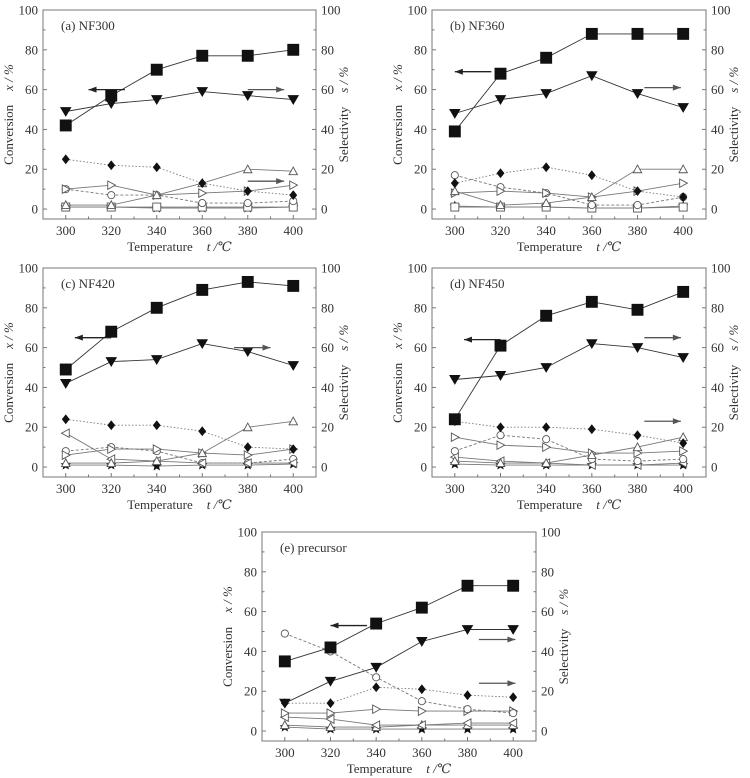 Image resolution: width=750 pixels, height=778 pixels. I want to click on y2-axis-title: Selectivity s / %, so click(343, 373).